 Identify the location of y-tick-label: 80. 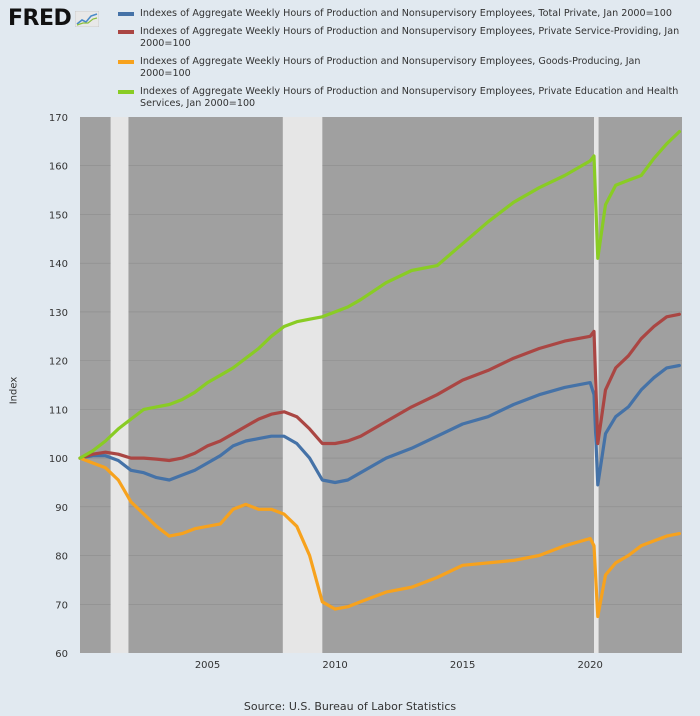
(61, 557).